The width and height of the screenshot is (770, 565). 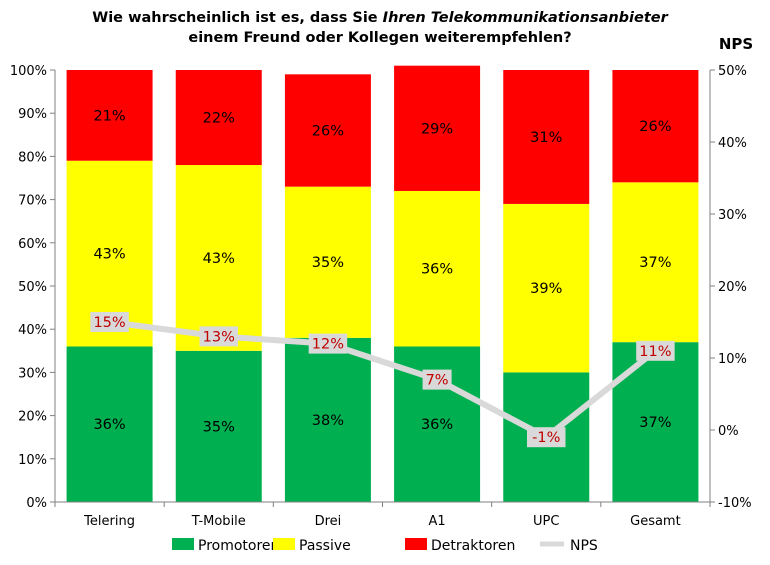 I want to click on bar-detraktoren-t-mobile, so click(x=218, y=118).